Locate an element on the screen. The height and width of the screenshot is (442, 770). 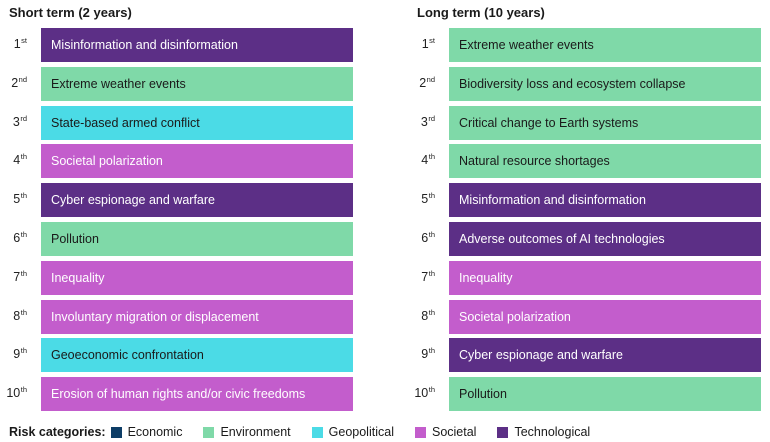
long-term-rank-6: 6th is located at coordinates (424, 237).